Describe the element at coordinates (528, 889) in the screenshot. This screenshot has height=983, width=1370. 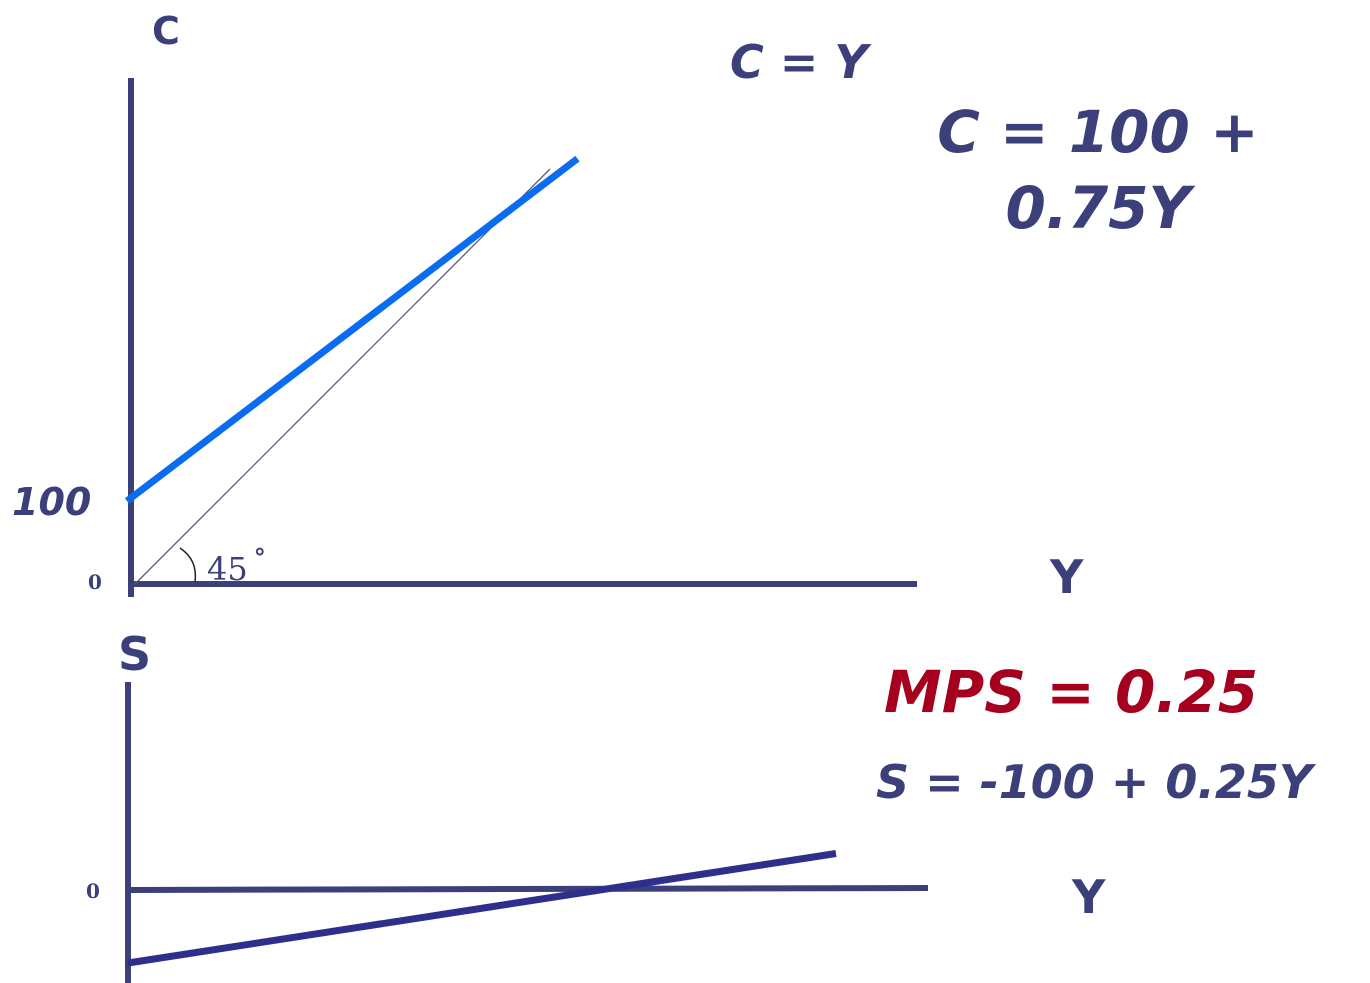
I see `bottom-x-axis` at that location.